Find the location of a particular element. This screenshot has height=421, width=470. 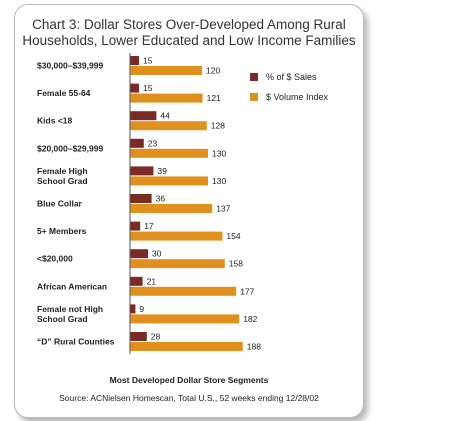

category-label: Kids <18 is located at coordinates (54, 121).